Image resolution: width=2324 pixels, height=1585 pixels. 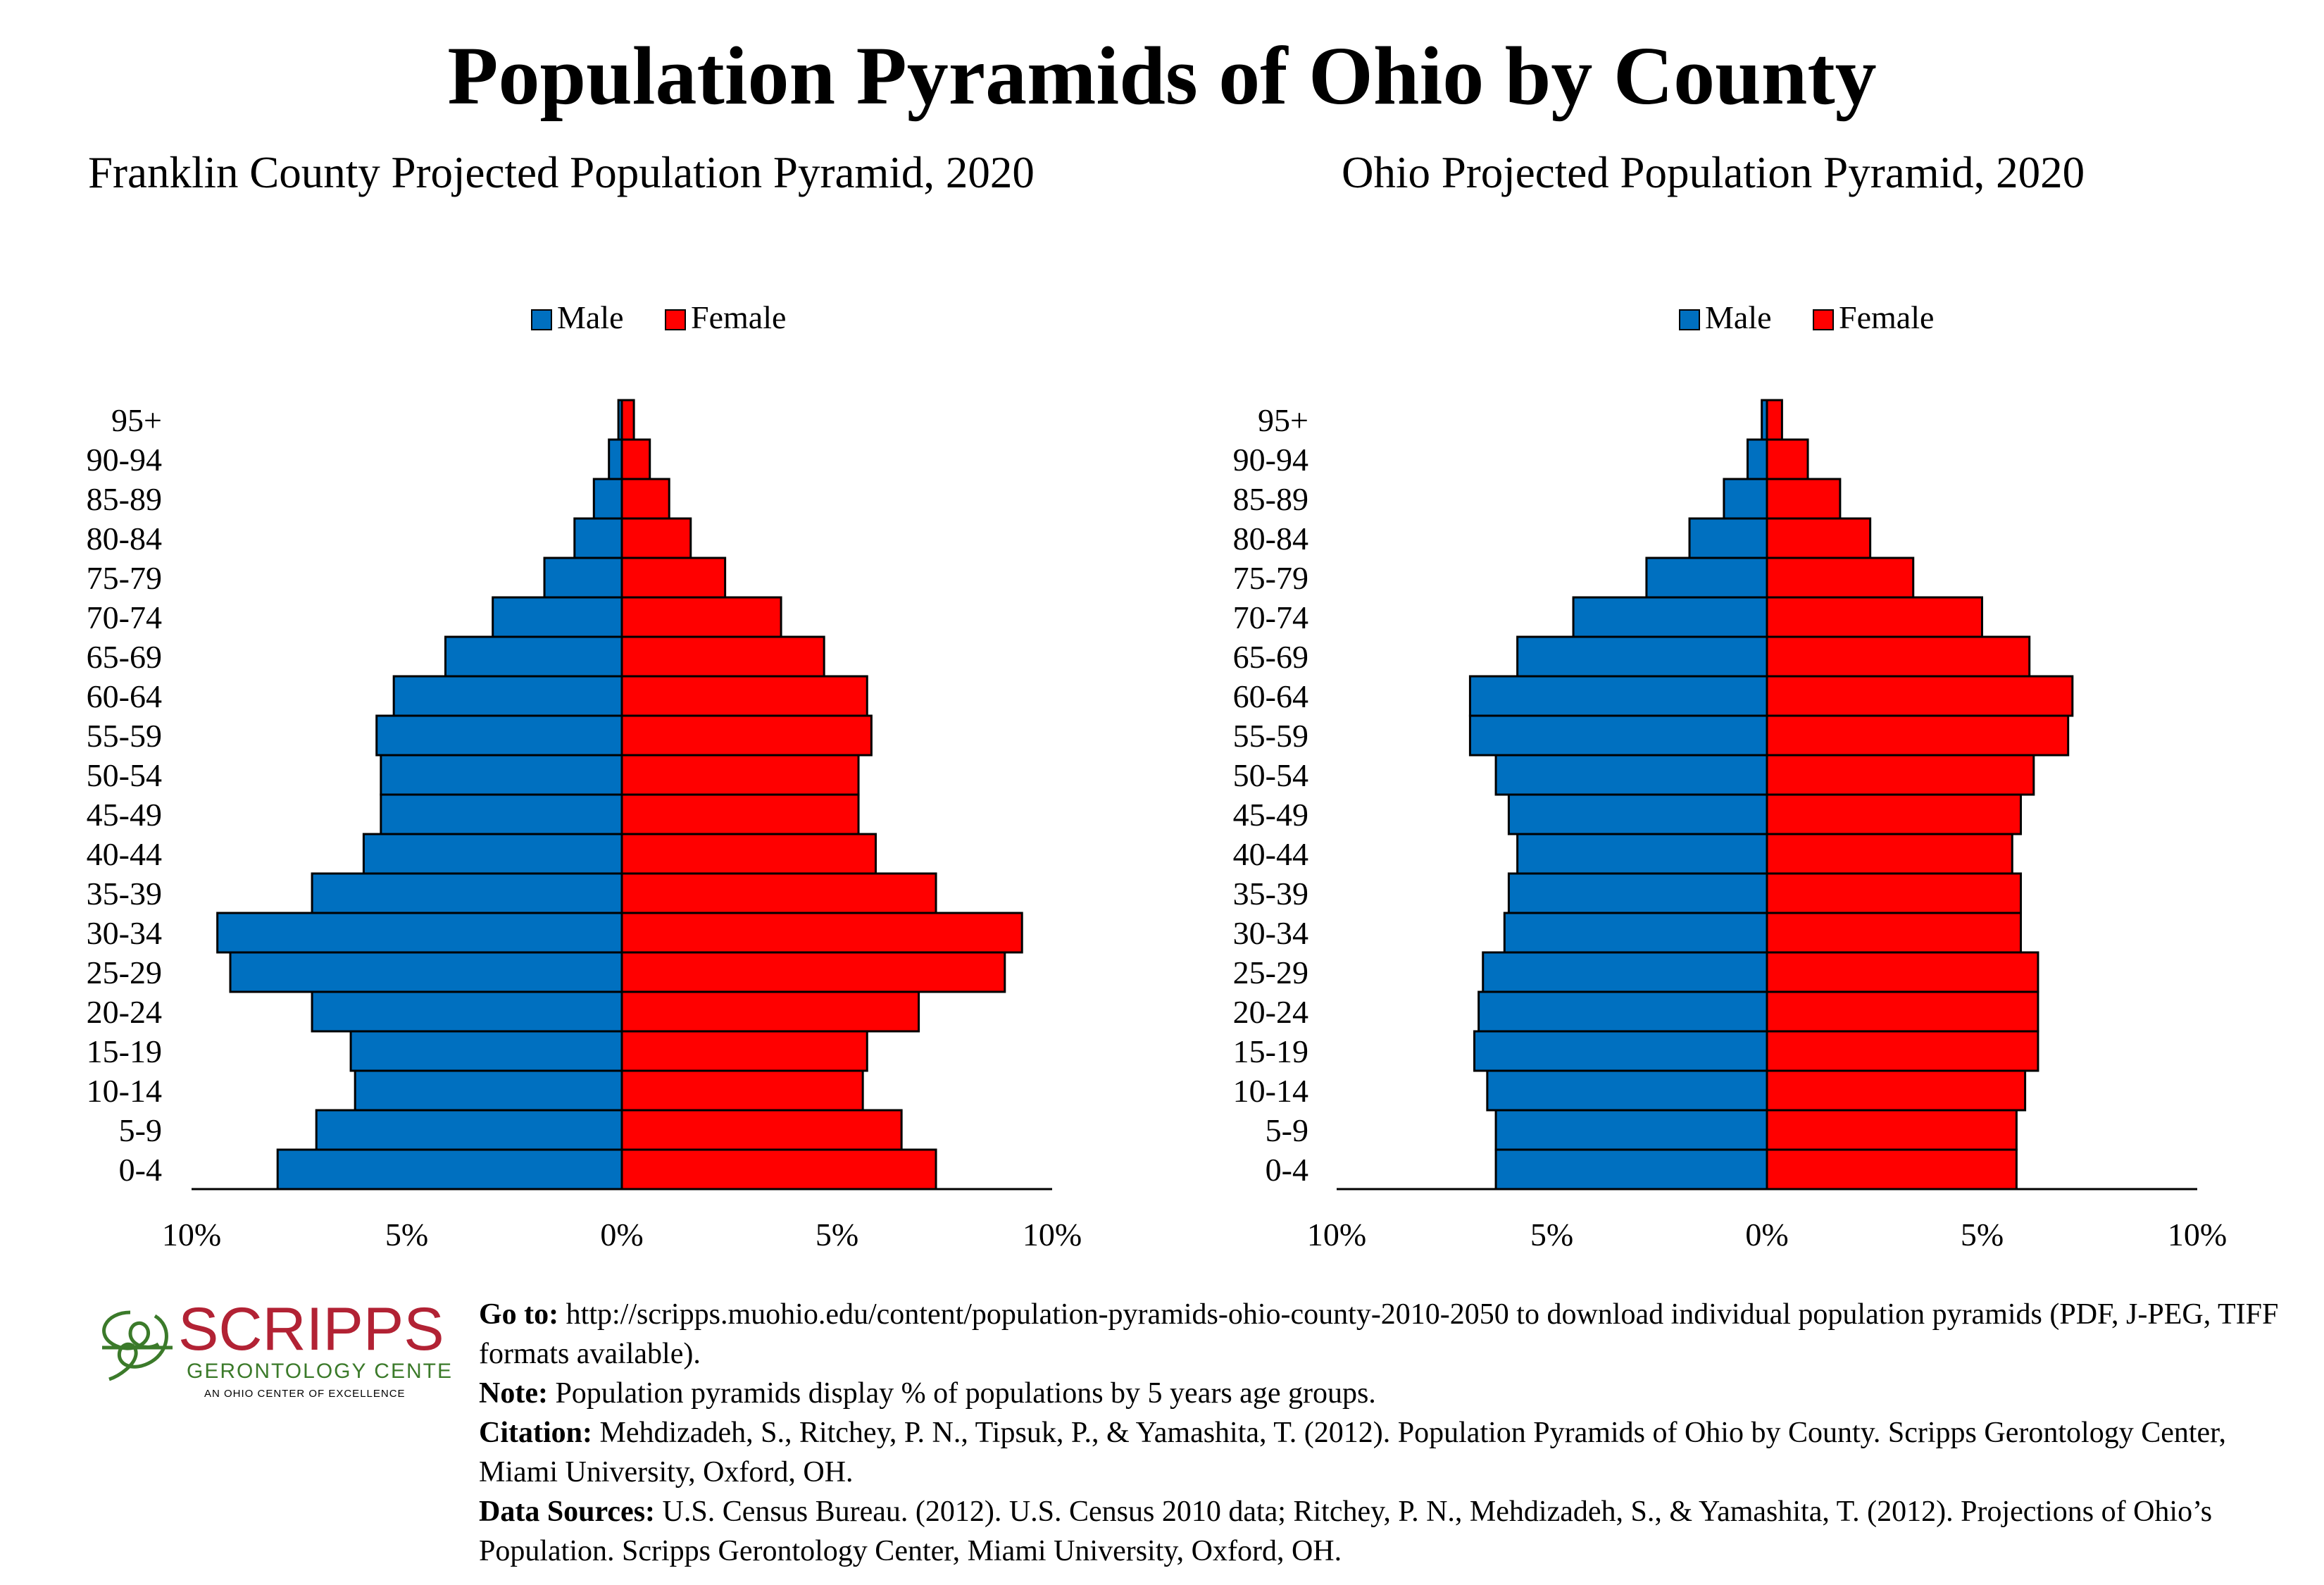 I want to click on y-tick-label-90-94: 90-94, so click(x=125, y=460).